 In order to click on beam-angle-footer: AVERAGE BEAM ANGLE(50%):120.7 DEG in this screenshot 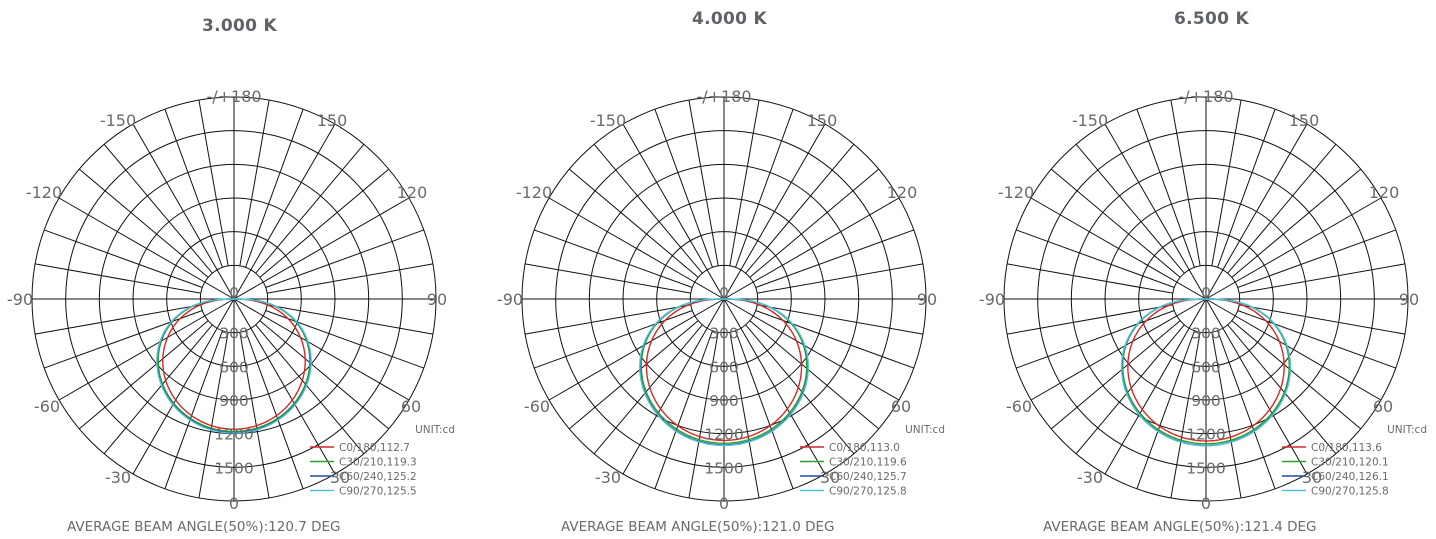, I will do `click(204, 527)`.